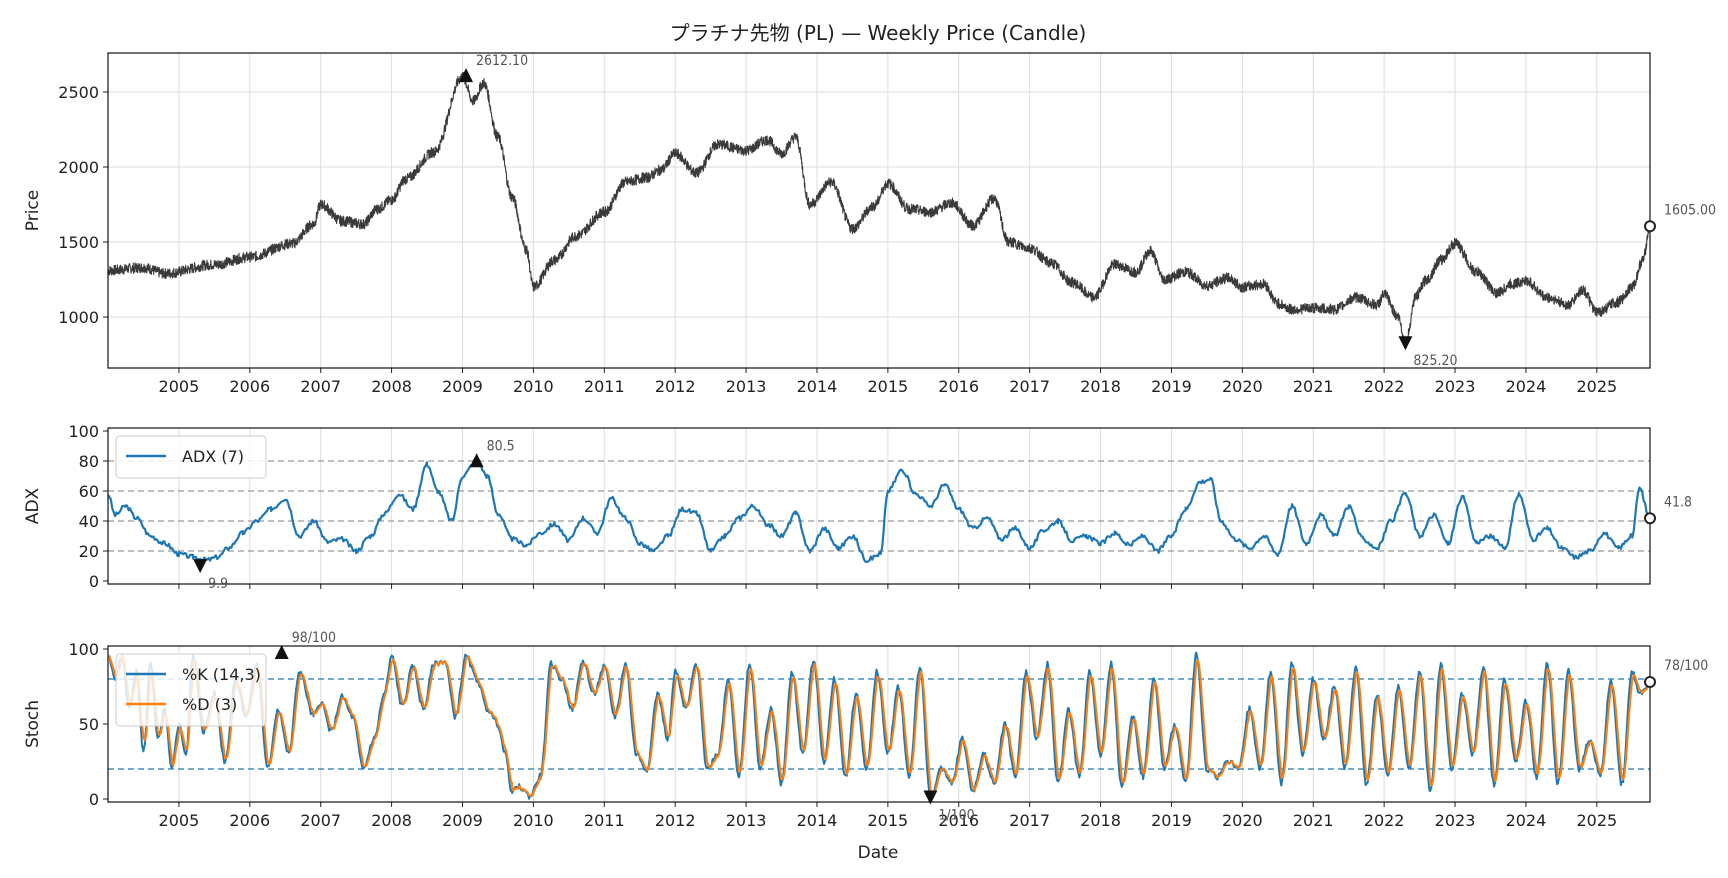  What do you see at coordinates (89, 491) in the screenshot?
I see `y-tick-label: 60` at bounding box center [89, 491].